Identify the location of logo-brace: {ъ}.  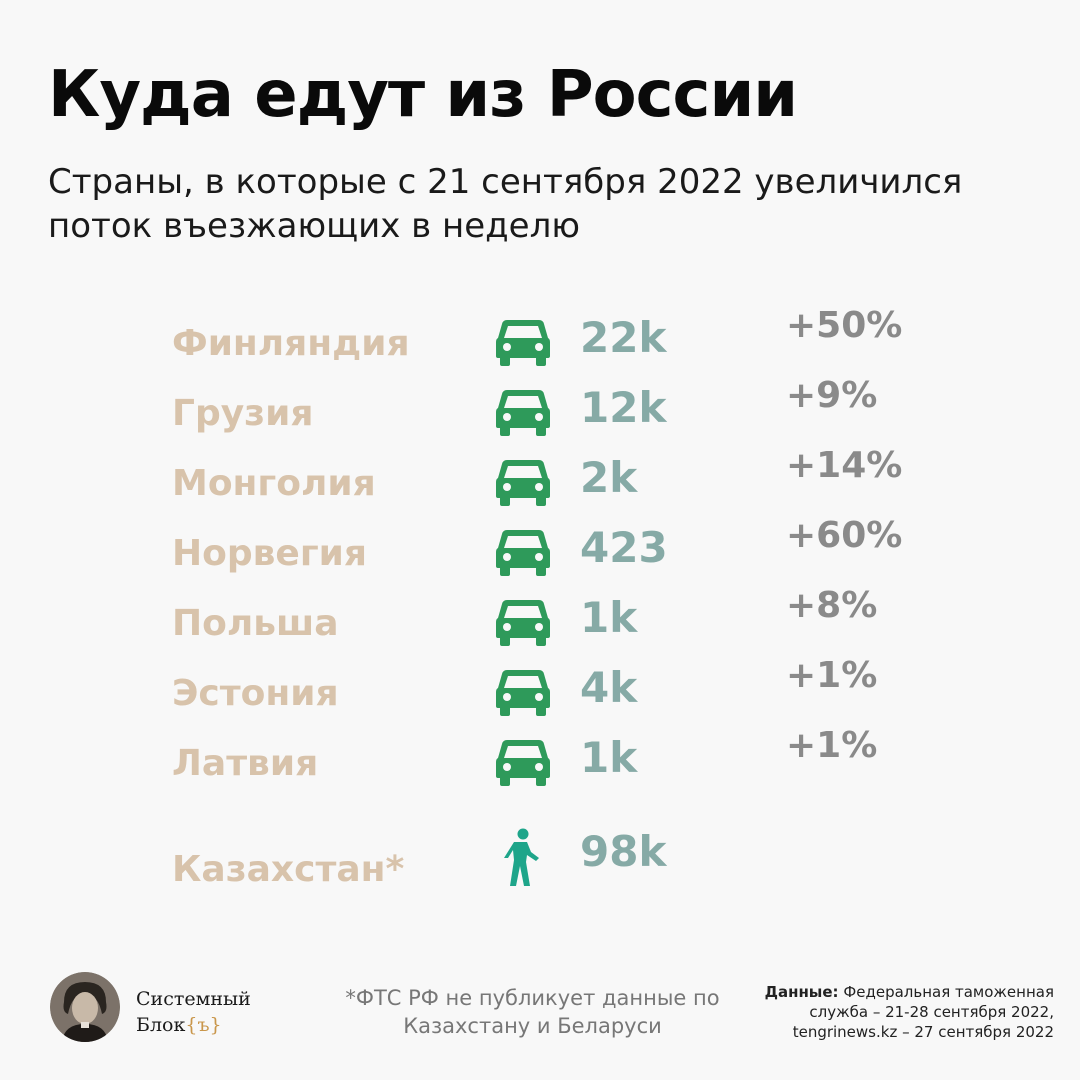
(203, 1025).